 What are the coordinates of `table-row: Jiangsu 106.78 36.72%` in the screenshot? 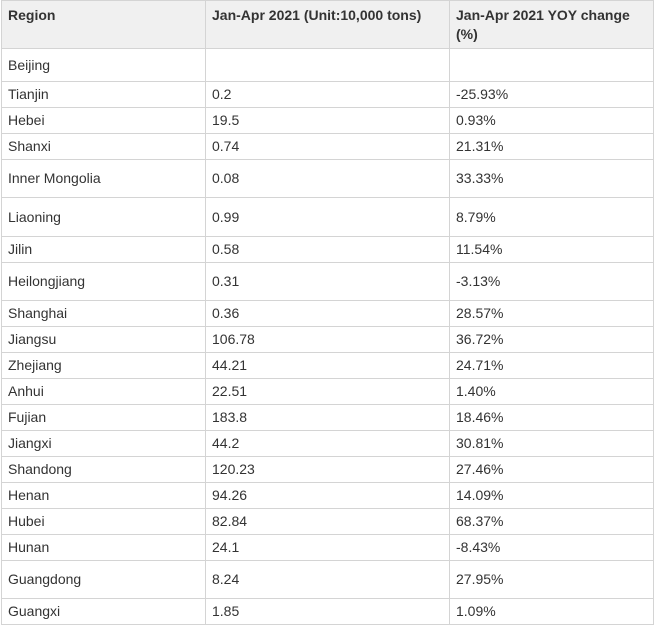 It's located at (327, 339).